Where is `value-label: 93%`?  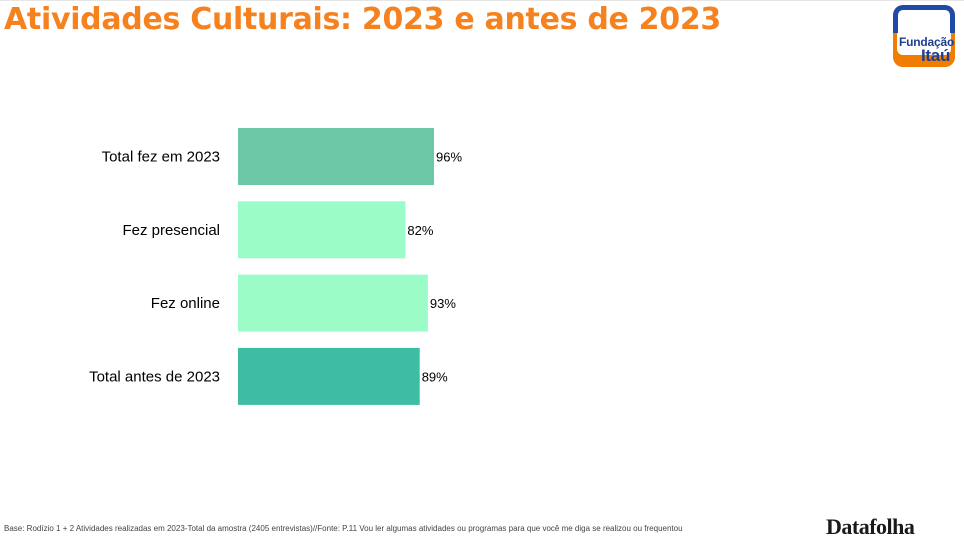
value-label: 93% is located at coordinates (443, 303).